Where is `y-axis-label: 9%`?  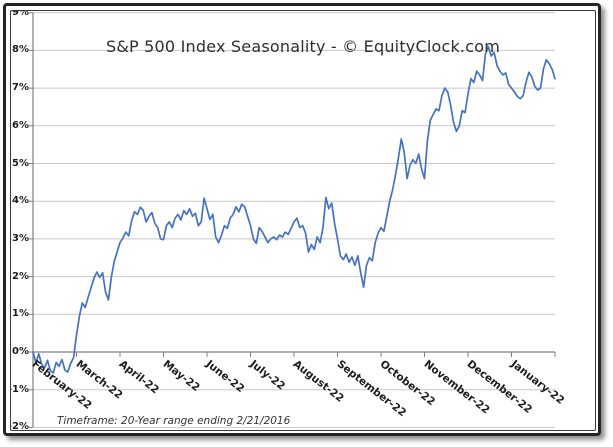 y-axis-label: 9% is located at coordinates (20, 14).